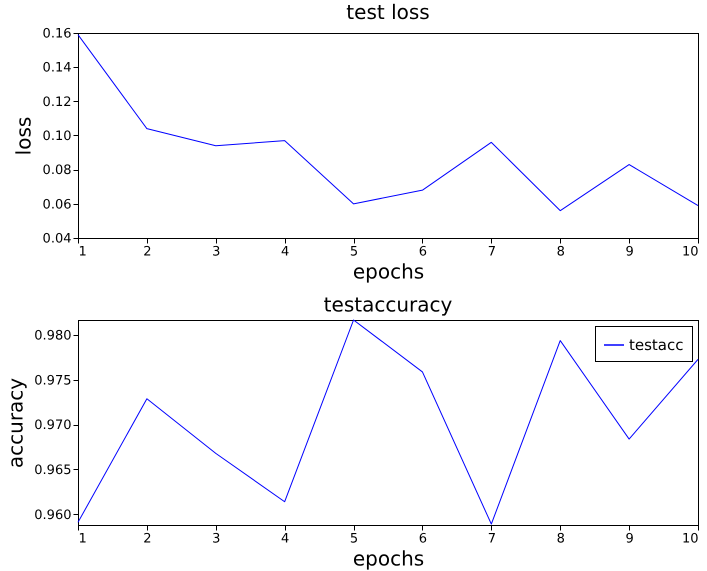 Image resolution: width=707 pixels, height=571 pixels. I want to click on y-tick-label: 0.08, so click(57, 170).